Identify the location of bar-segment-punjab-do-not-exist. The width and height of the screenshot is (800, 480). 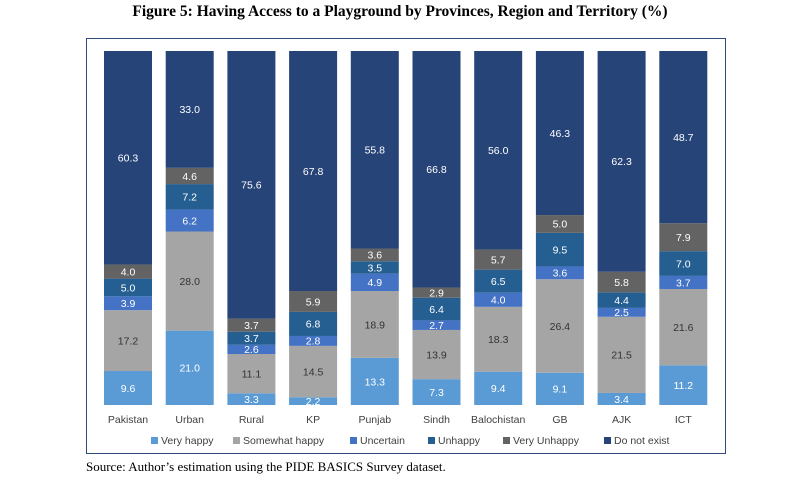
(374, 150).